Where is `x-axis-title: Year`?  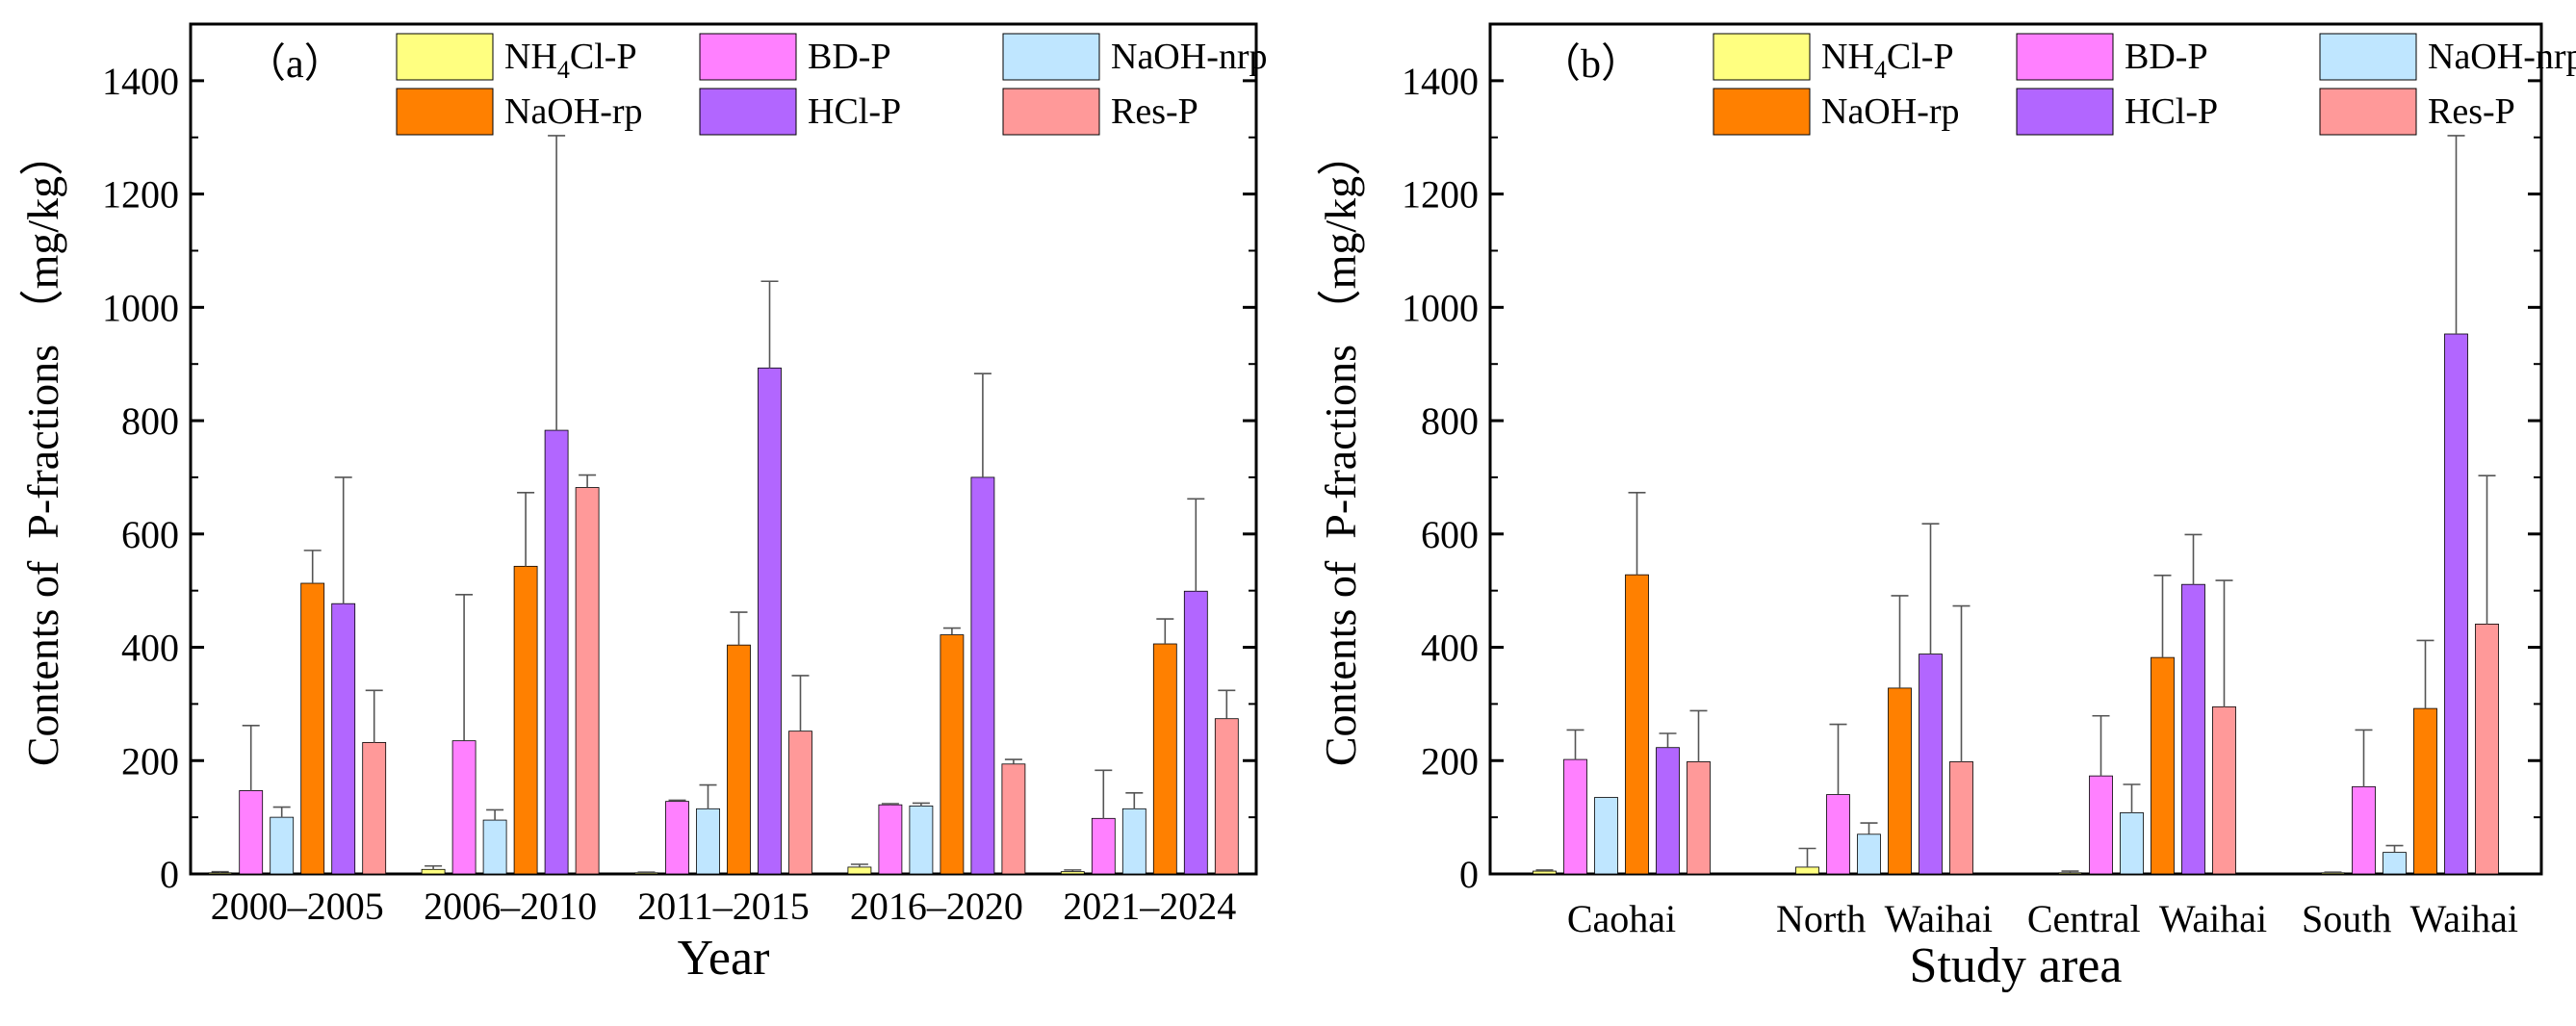
x-axis-title: Year is located at coordinates (724, 958).